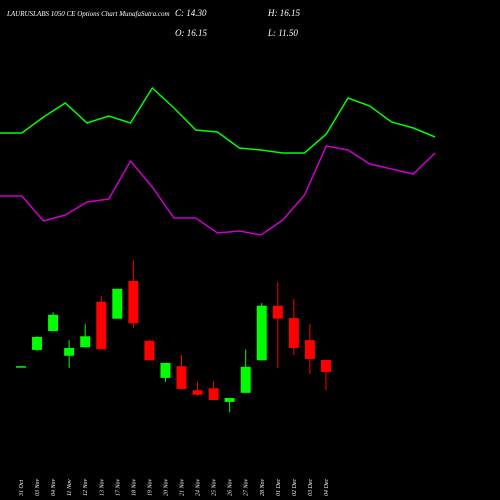  What do you see at coordinates (311, 487) in the screenshot?
I see `x-tick-label: 03 Dec` at bounding box center [311, 487].